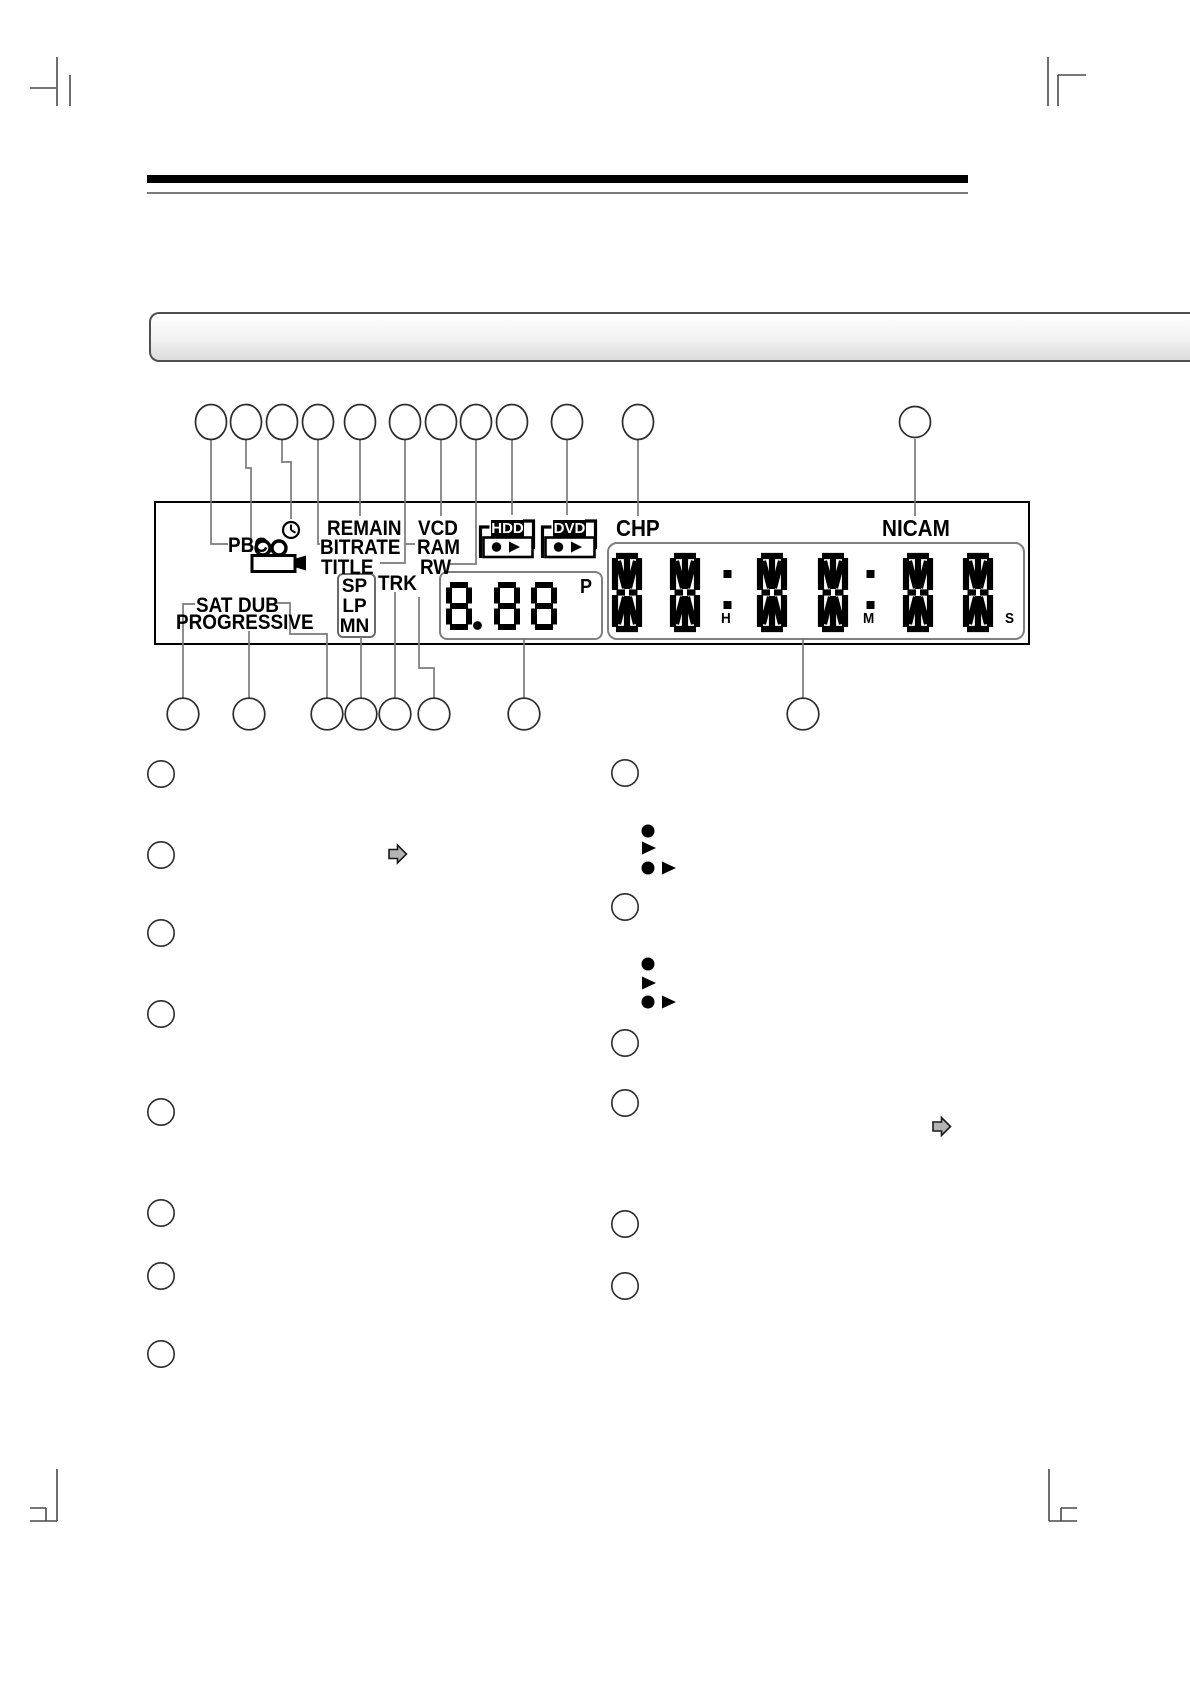 The height and width of the screenshot is (1684, 1190). What do you see at coordinates (438, 528) in the screenshot?
I see `vcd-label: VCD` at bounding box center [438, 528].